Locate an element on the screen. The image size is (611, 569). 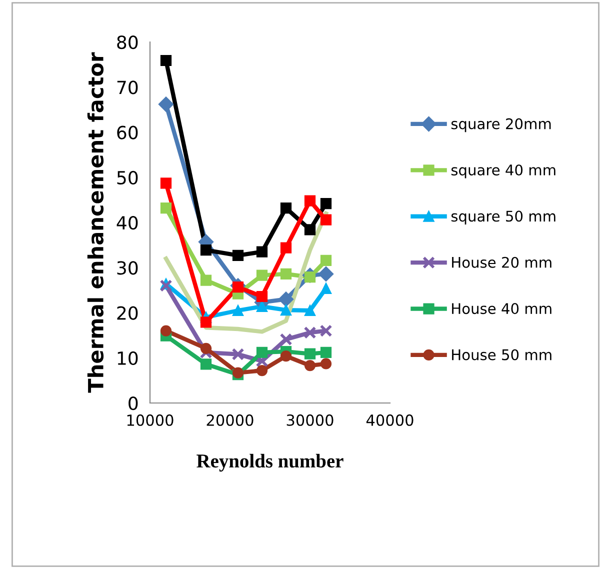
y-tick-label: 50 is located at coordinates (127, 177).